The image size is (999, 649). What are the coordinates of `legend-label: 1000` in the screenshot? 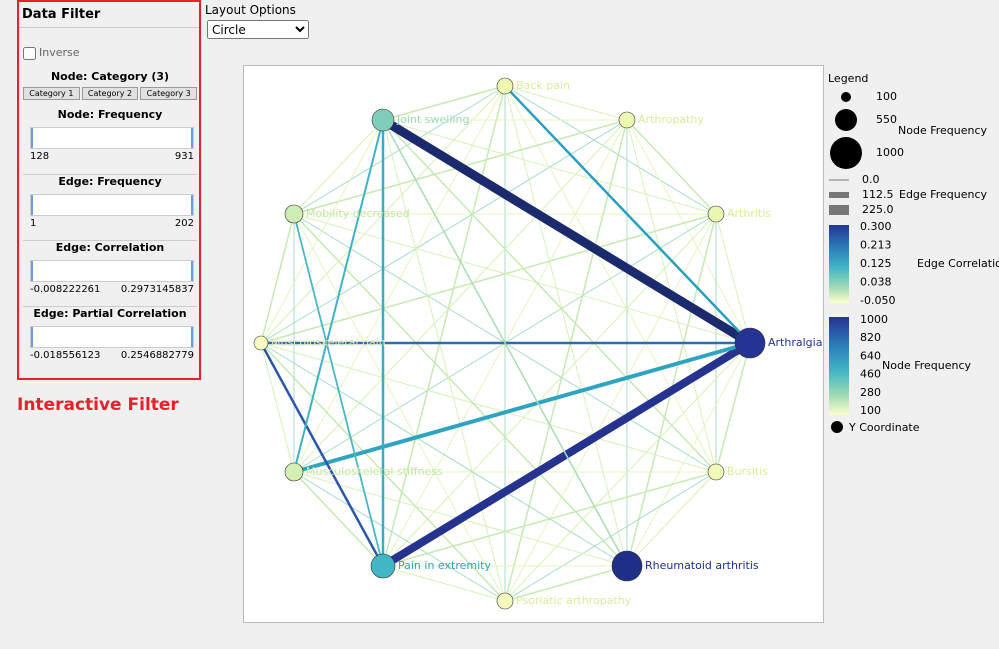 It's located at (874, 319).